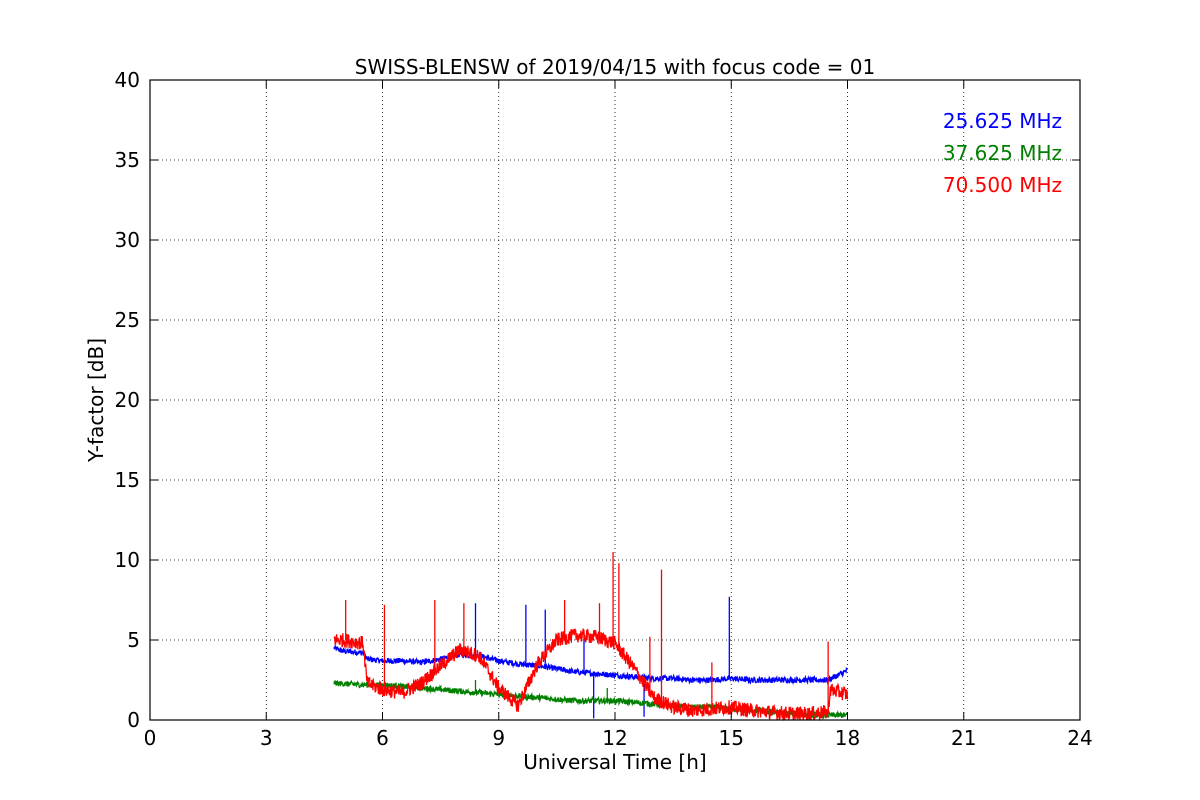 This screenshot has width=1200, height=800. What do you see at coordinates (731, 738) in the screenshot?
I see `x-tick-label: 15` at bounding box center [731, 738].